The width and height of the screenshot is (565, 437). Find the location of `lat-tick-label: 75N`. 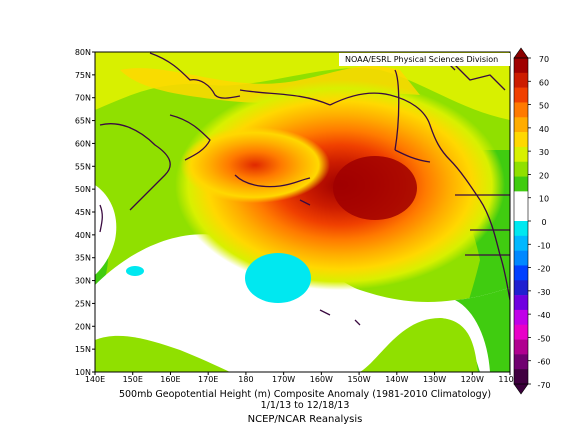

lat-tick-label: 75N is located at coordinates (83, 75).